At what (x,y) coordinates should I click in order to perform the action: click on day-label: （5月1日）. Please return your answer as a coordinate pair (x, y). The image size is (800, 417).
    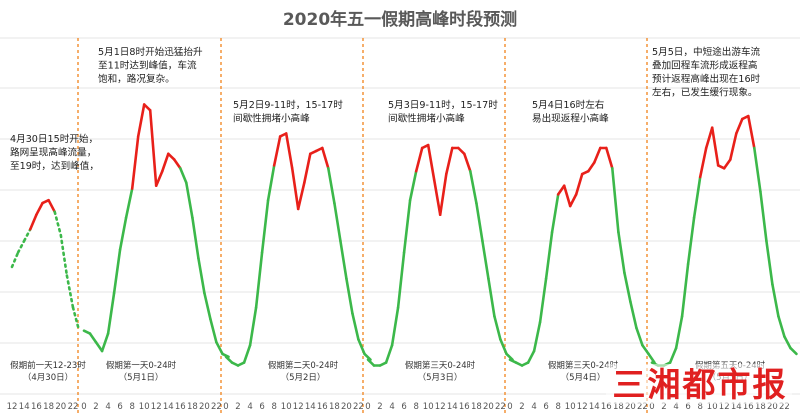
    Looking at the image, I should click on (141, 377).